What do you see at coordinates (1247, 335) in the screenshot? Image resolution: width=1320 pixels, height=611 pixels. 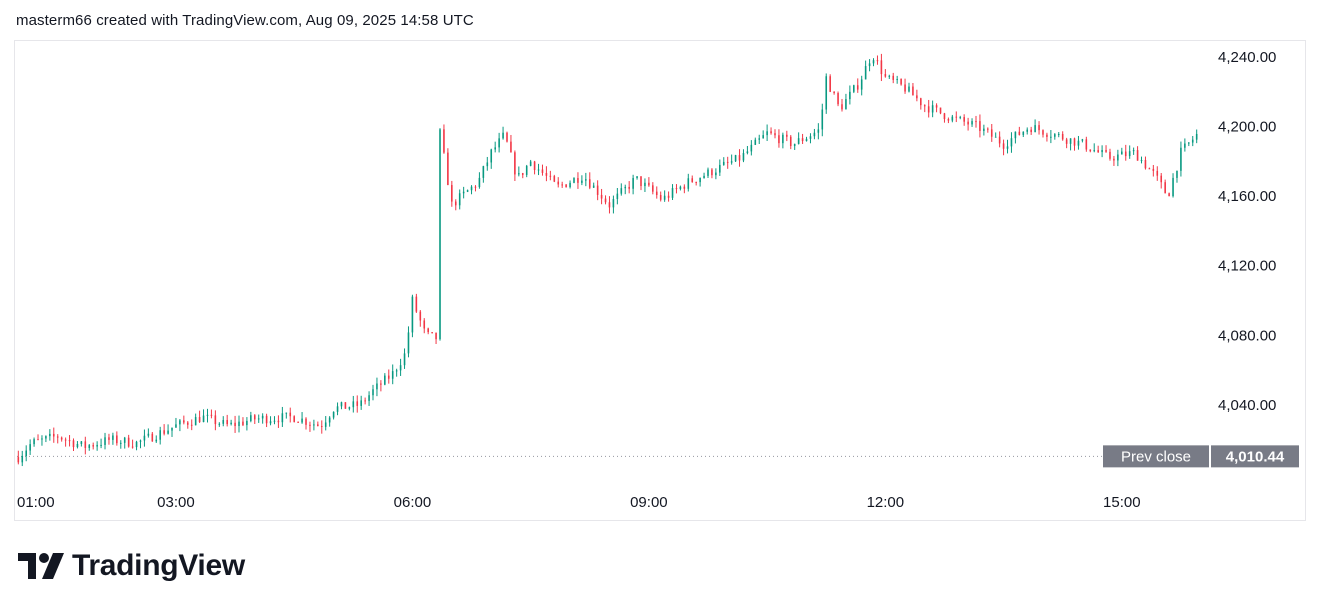 I see `y-tick-label: 4,080.00` at bounding box center [1247, 335].